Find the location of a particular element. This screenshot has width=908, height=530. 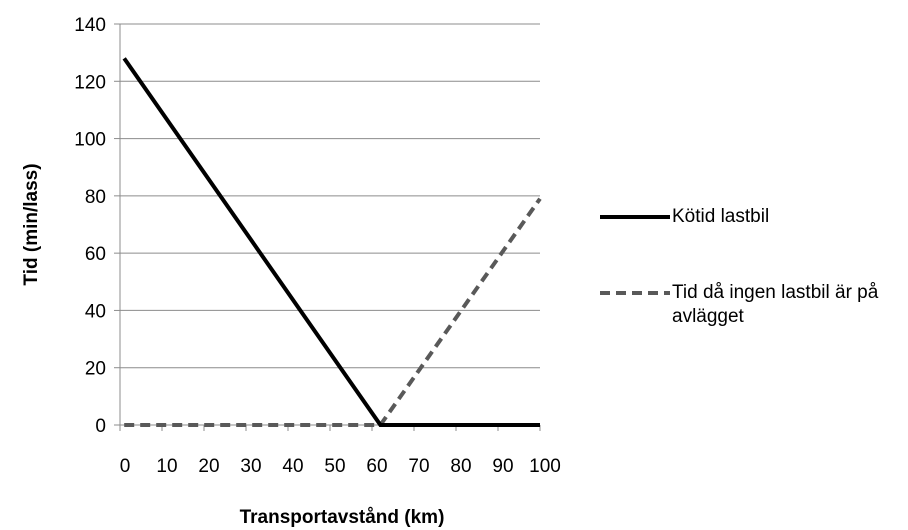

x-tick-label-40: 40 is located at coordinates (292, 466).